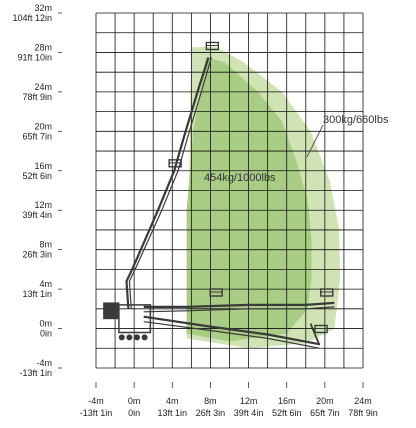 The image size is (416, 428). Describe the element at coordinates (363, 401) in the screenshot. I see `x-tick-metric: 24m` at that location.